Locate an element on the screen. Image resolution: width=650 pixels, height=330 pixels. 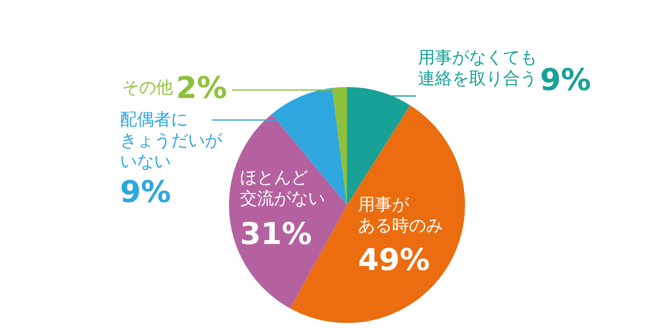
slice-label: 用事がなくても連絡を取り合う is located at coordinates (477, 68).